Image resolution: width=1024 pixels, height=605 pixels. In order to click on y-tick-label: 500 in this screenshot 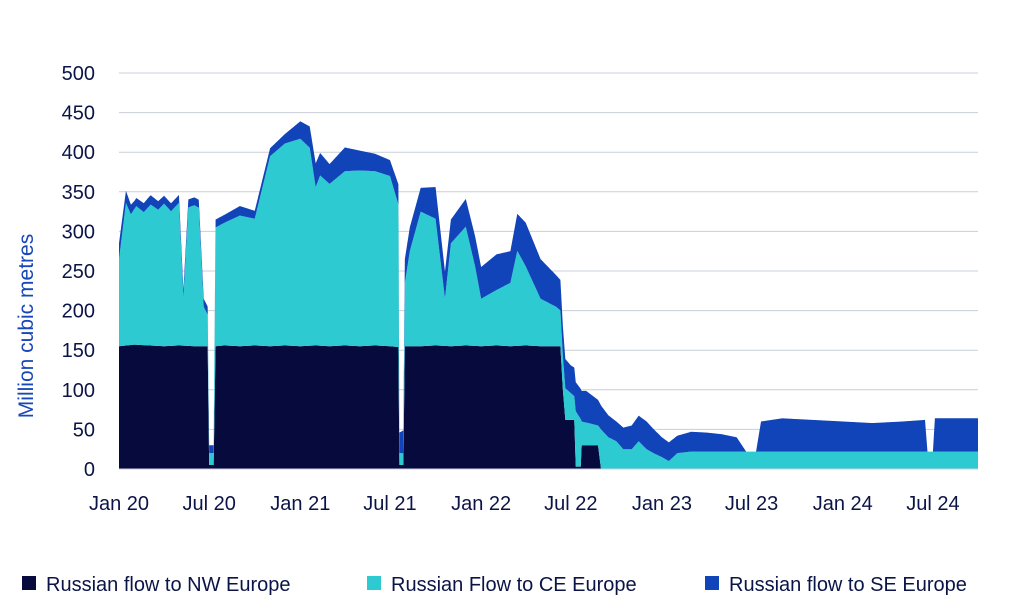, I will do `click(78, 74)`.